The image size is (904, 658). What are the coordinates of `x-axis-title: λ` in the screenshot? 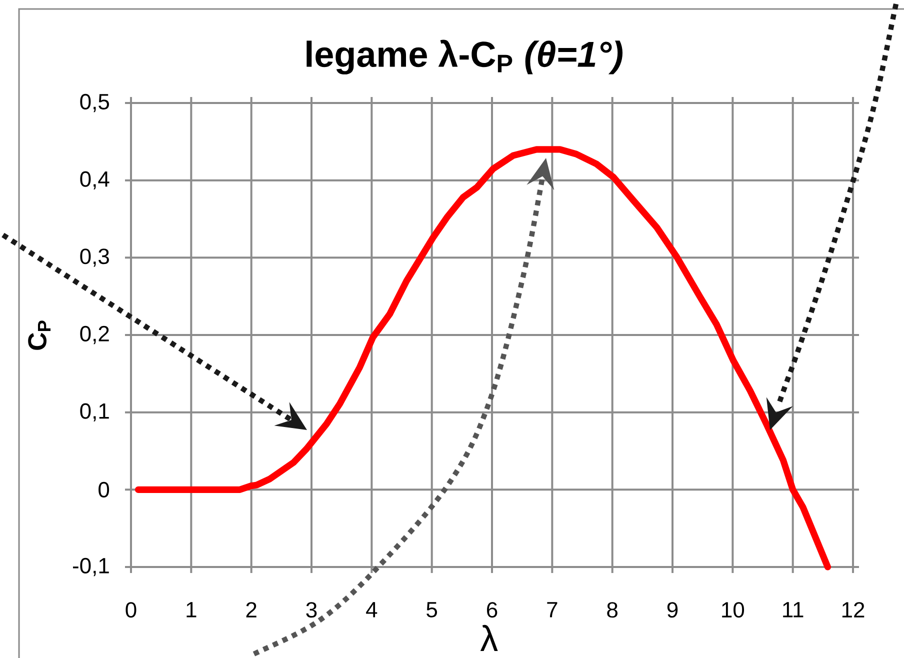 It's located at (489, 638).